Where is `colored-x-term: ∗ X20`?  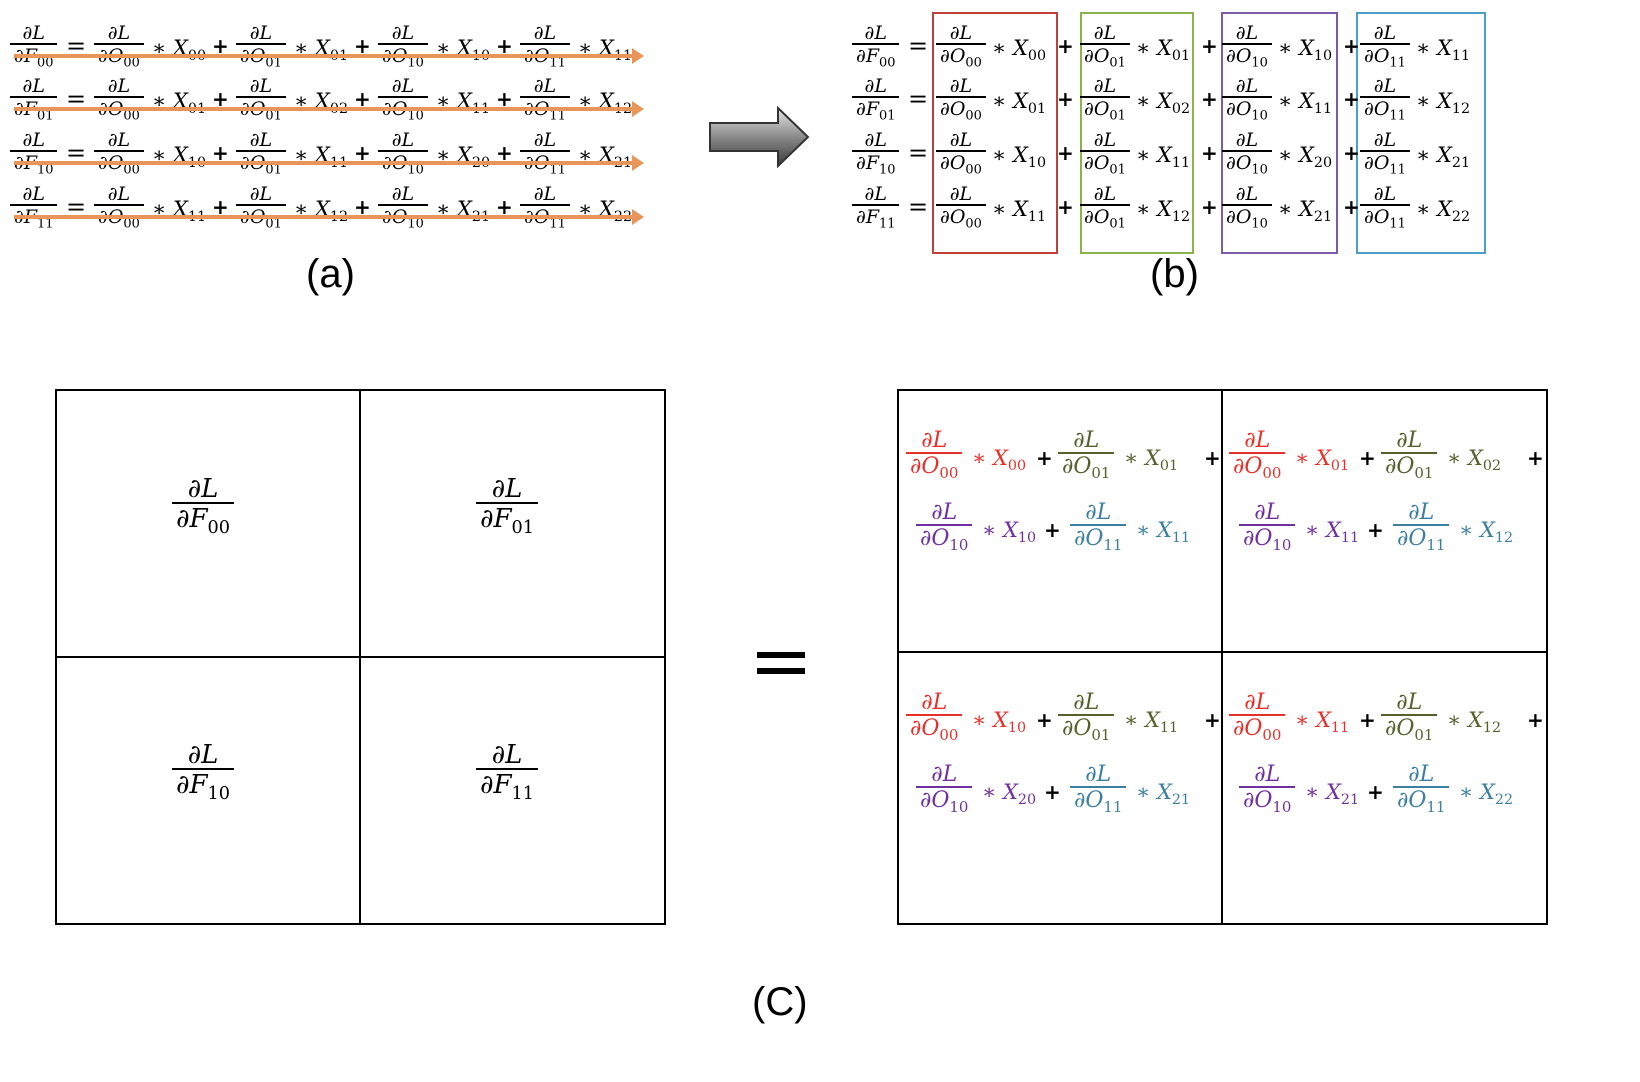
colored-x-term: ∗ X20 is located at coordinates (1009, 794).